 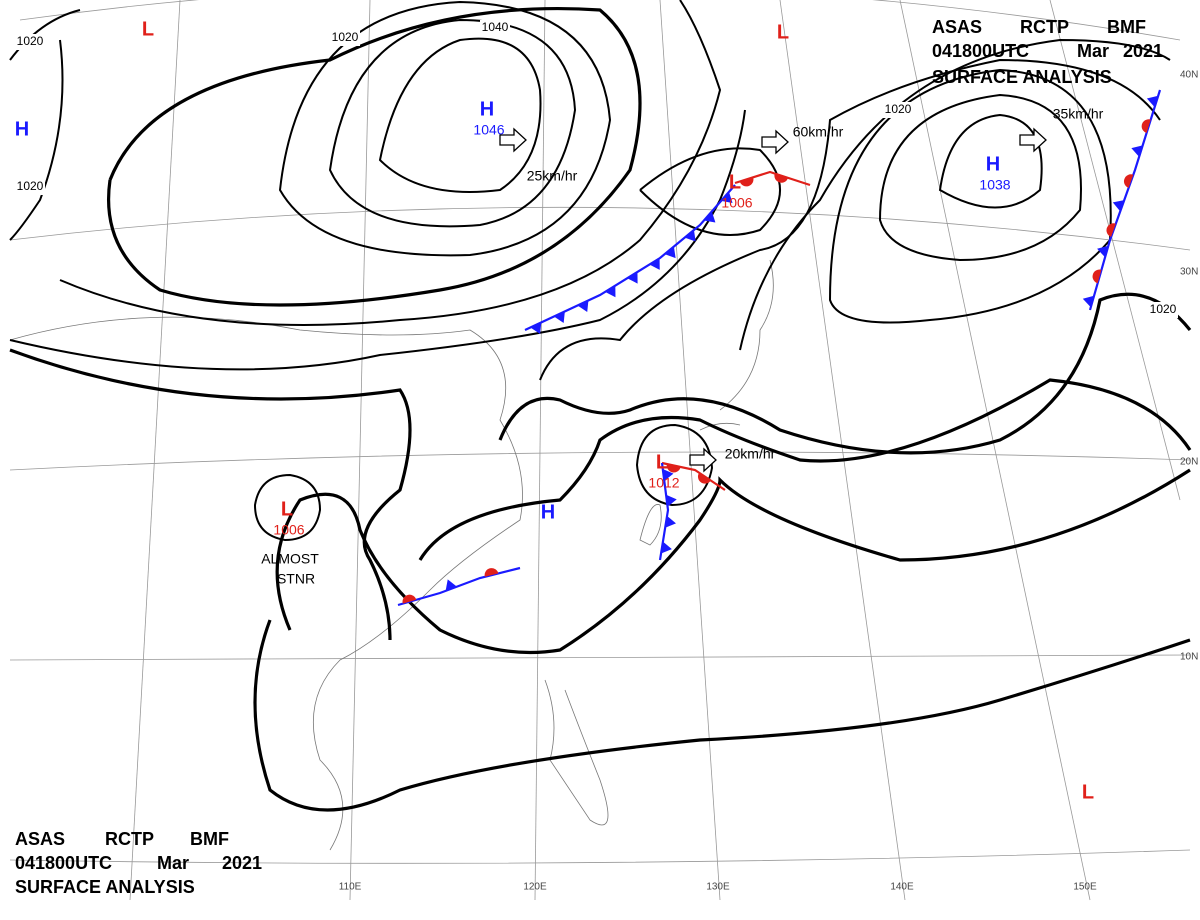 What do you see at coordinates (1126, 27) in the screenshot?
I see `header-text: BMF` at bounding box center [1126, 27].